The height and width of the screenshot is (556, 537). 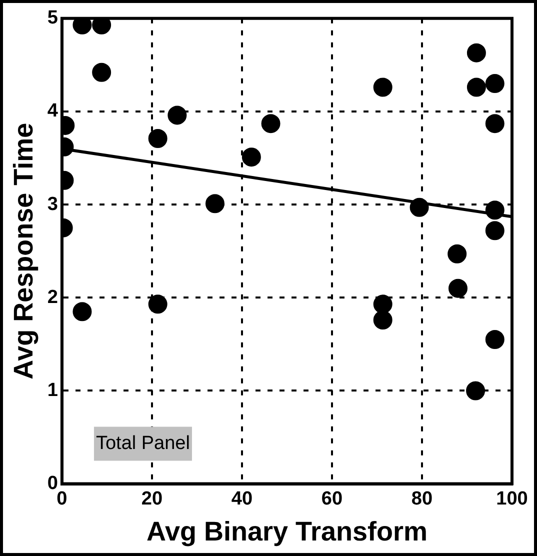 I want to click on x-tick-label: 100, so click(x=512, y=499).